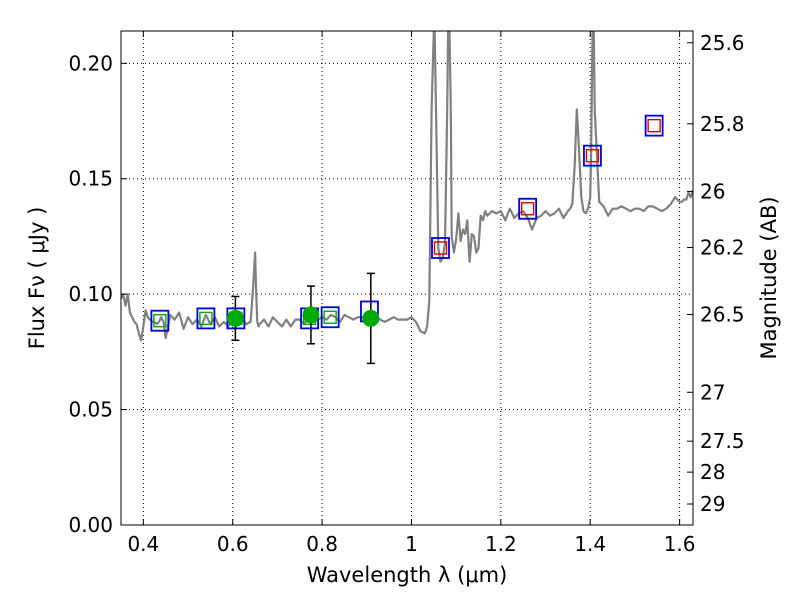 The height and width of the screenshot is (600, 800). Describe the element at coordinates (501, 544) in the screenshot. I see `x-tick-label: 1.2` at that location.